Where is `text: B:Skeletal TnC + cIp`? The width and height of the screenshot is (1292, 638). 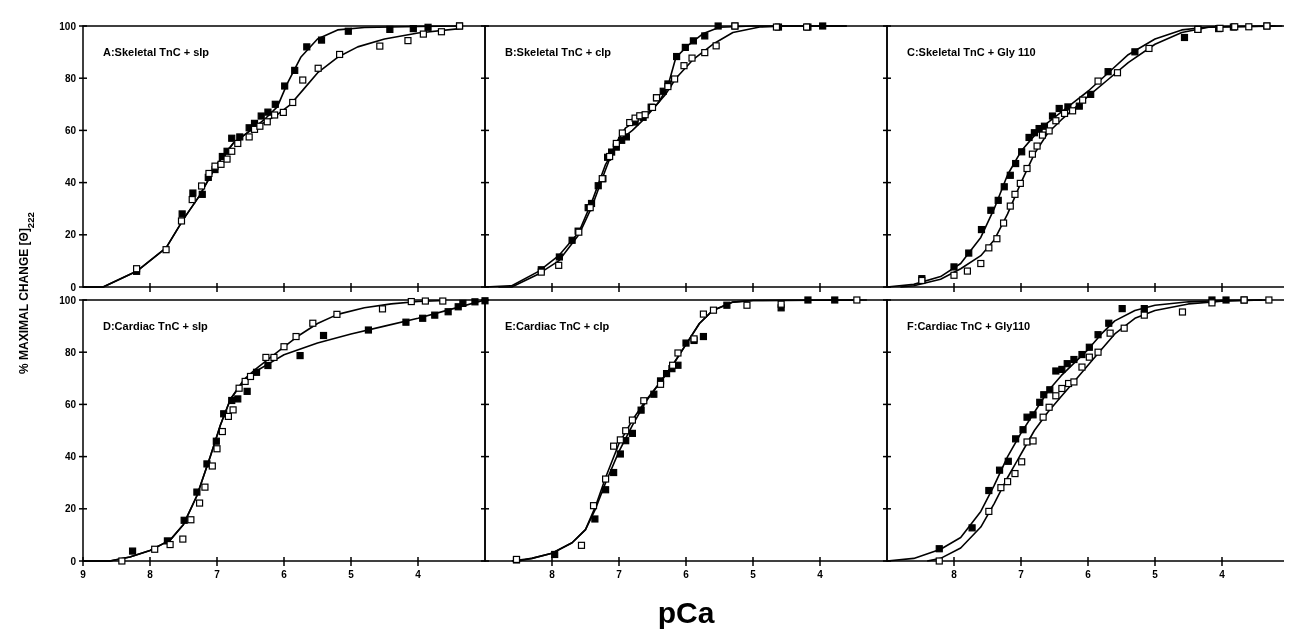
text: B:Skeletal TnC + cIp is located at coordinates (558, 52).